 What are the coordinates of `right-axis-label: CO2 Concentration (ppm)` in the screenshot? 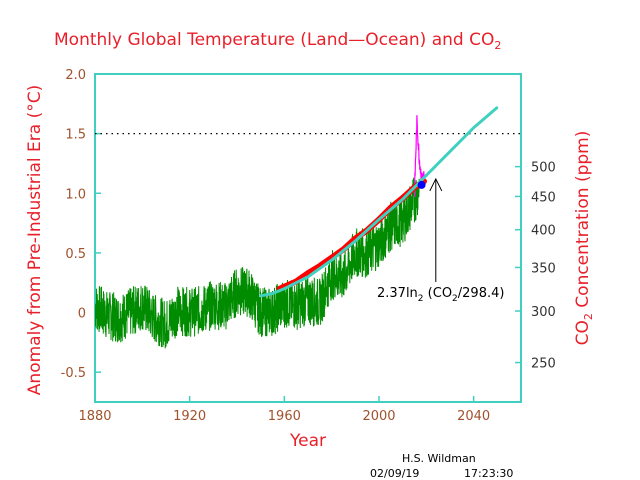 It's located at (584, 238).